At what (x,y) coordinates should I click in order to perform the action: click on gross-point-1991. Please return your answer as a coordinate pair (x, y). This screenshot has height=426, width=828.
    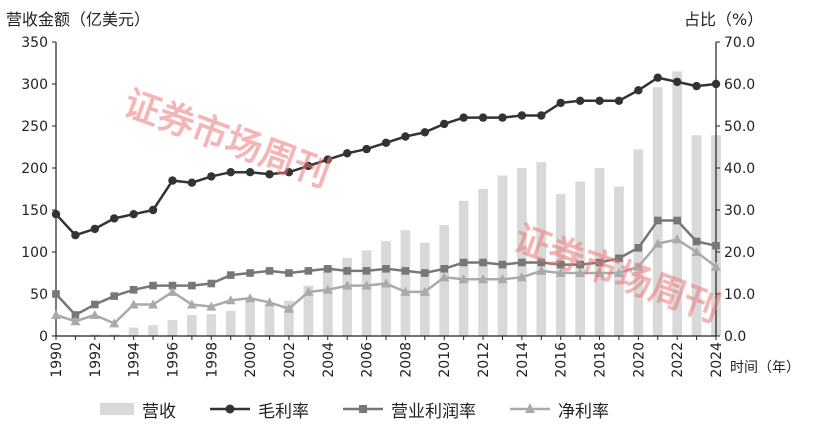
    Looking at the image, I should click on (75, 235).